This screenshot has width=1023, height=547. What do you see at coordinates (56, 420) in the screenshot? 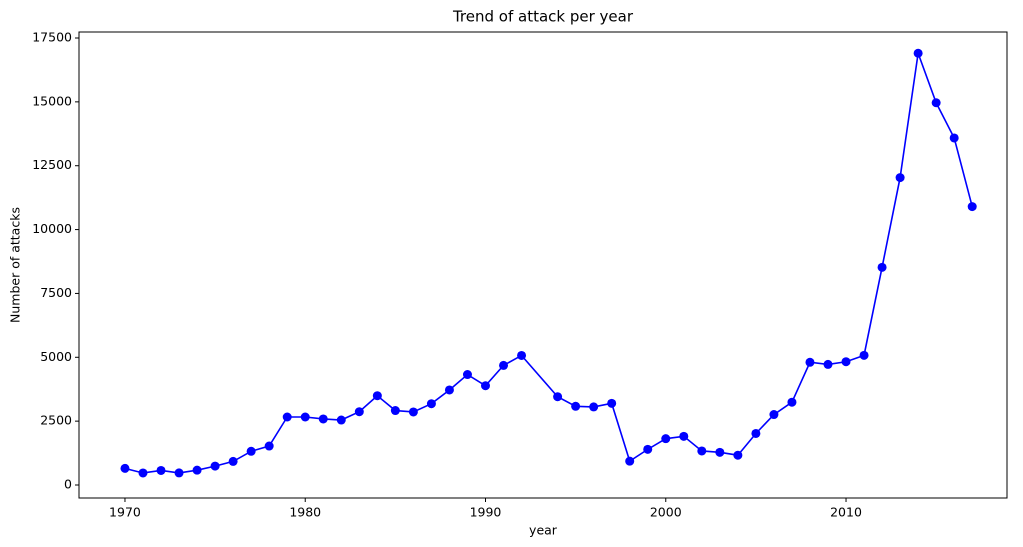
I see `y-tick-label: 2500` at bounding box center [56, 420].